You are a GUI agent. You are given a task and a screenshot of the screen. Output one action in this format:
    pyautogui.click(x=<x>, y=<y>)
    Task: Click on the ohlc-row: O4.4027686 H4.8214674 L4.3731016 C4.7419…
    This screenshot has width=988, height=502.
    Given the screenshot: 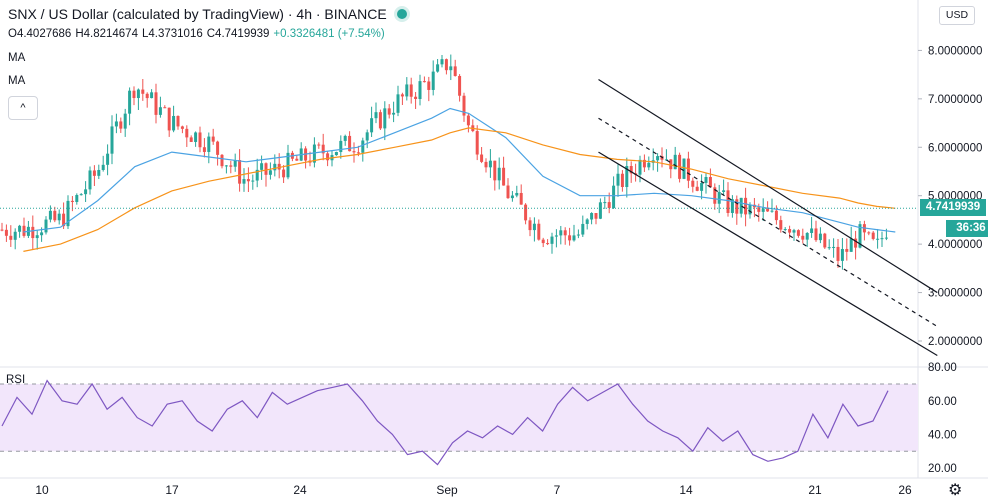 What is the action you would take?
    pyautogui.click(x=196, y=34)
    